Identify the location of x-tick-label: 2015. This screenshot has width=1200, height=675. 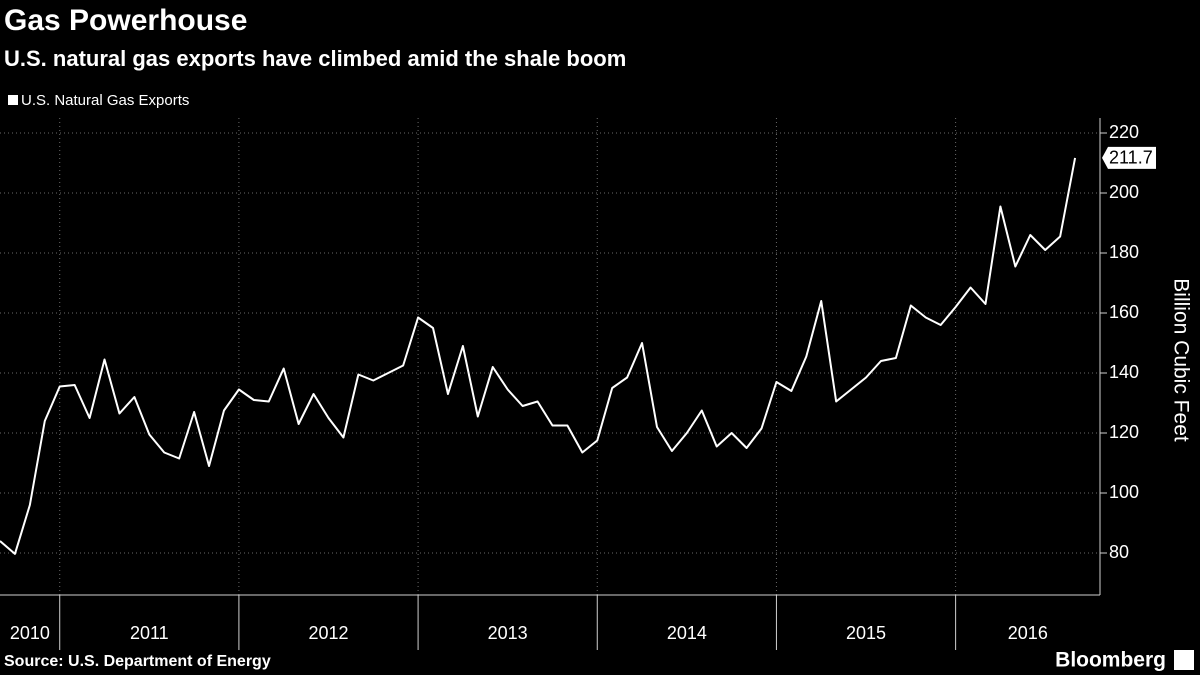
(866, 633).